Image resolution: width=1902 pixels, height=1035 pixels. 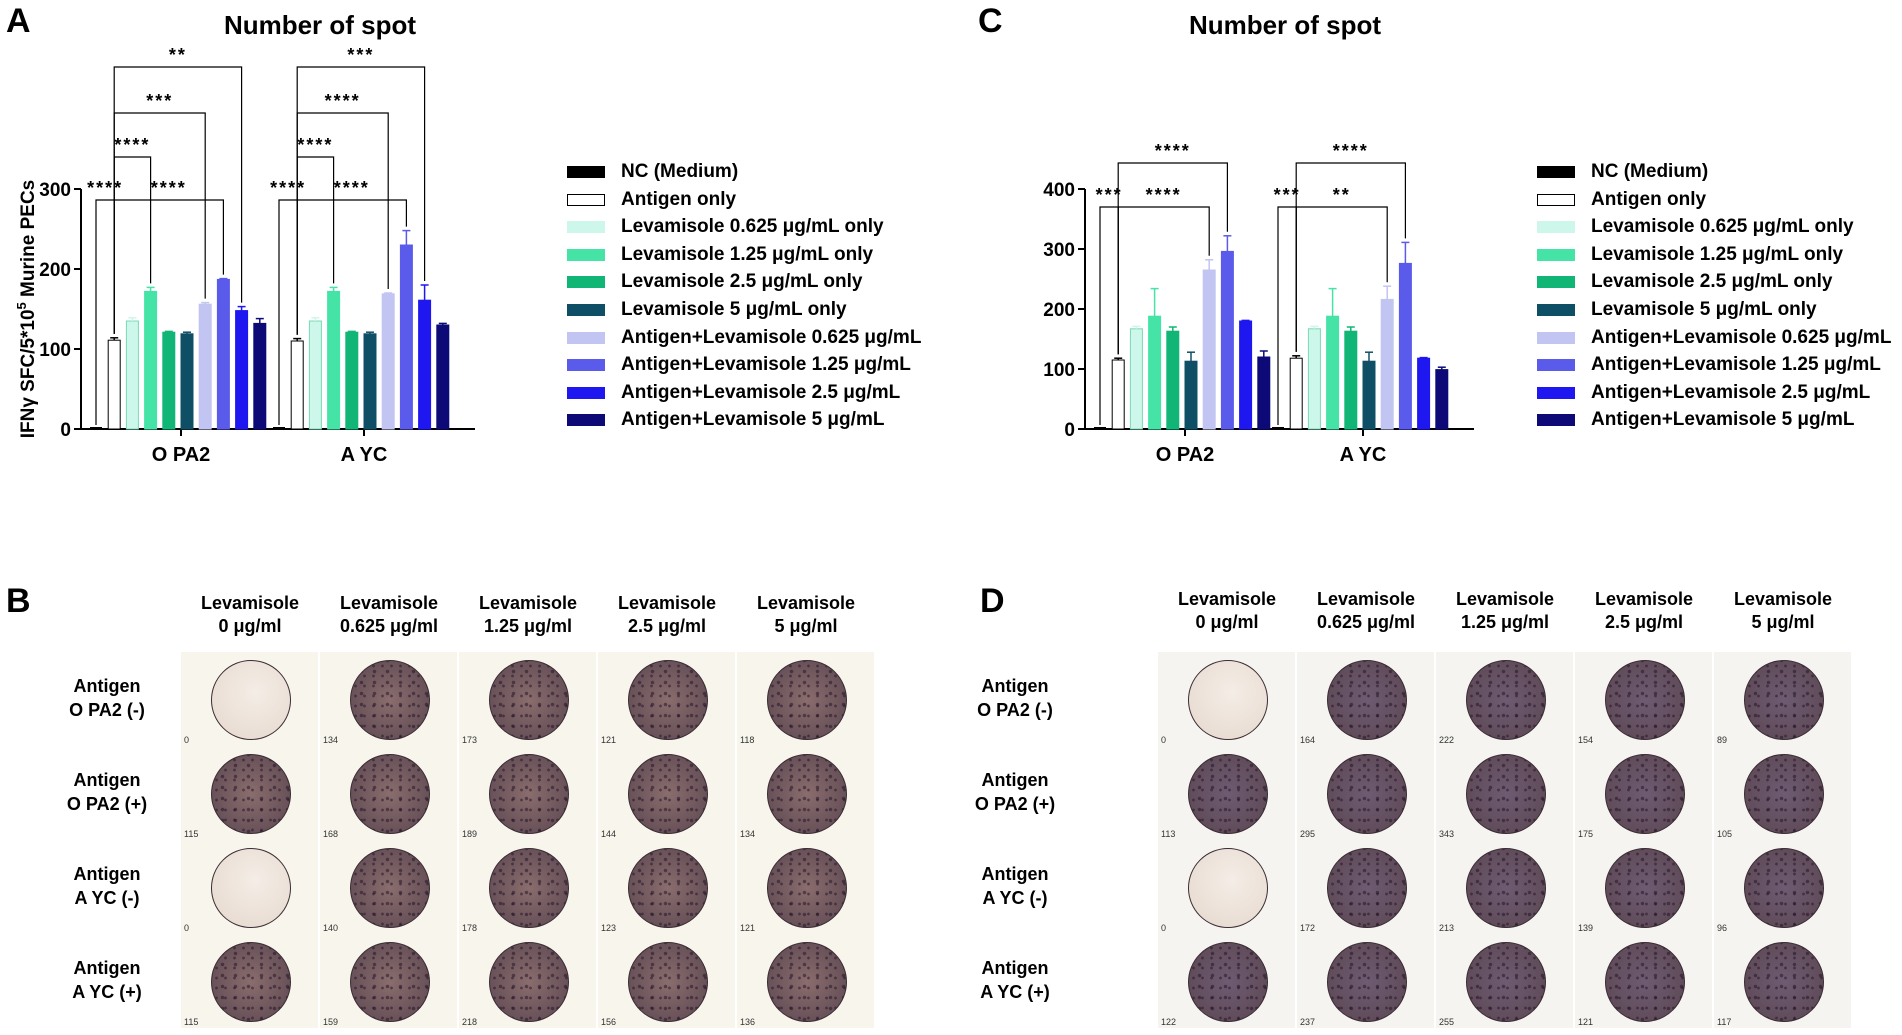 I want to click on spot-count: 172, so click(x=1308, y=928).